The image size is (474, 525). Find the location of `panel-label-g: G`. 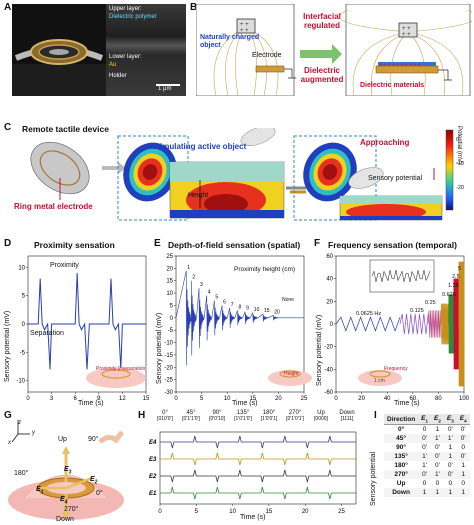

panel-label-g: G is located at coordinates (8, 415).